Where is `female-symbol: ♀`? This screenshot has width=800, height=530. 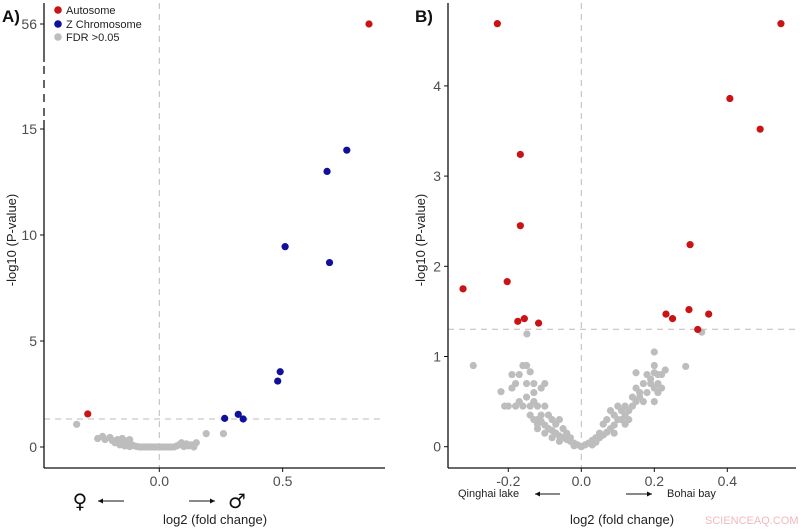
female-symbol: ♀ is located at coordinates (80, 501).